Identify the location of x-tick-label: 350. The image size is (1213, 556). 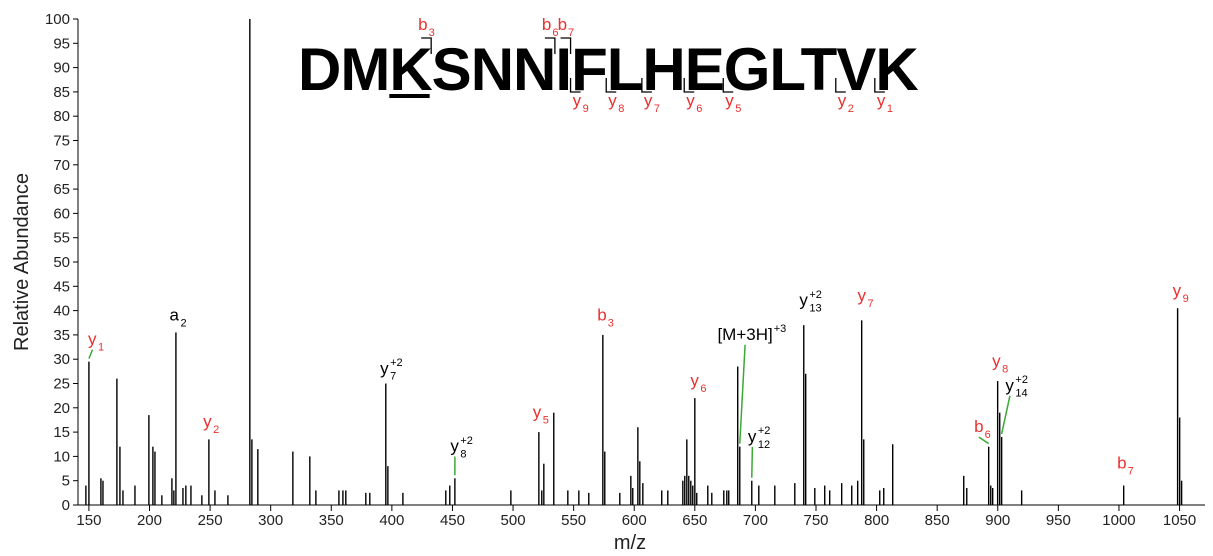
(331, 520).